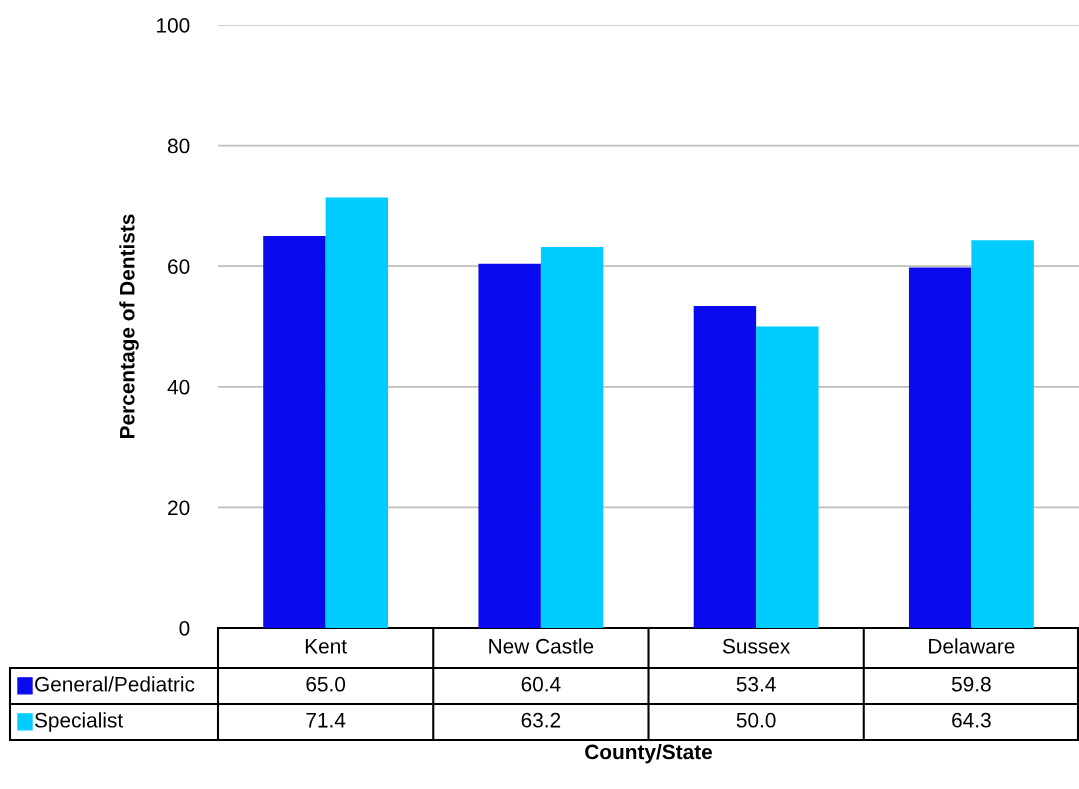  I want to click on data-label: 64.3, so click(971, 720).